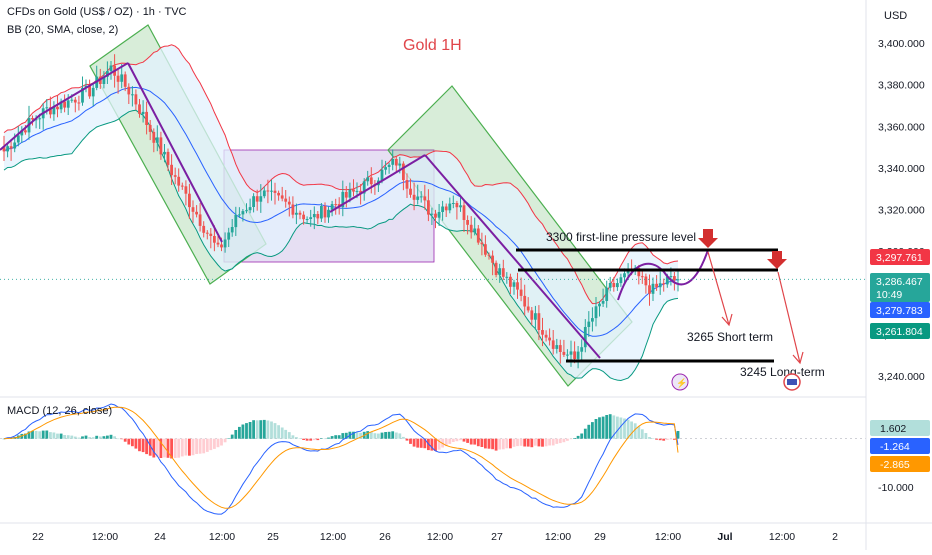 Image resolution: width=932 pixels, height=555 pixels. What do you see at coordinates (835, 537) in the screenshot?
I see `time-tick-label: 2` at bounding box center [835, 537].